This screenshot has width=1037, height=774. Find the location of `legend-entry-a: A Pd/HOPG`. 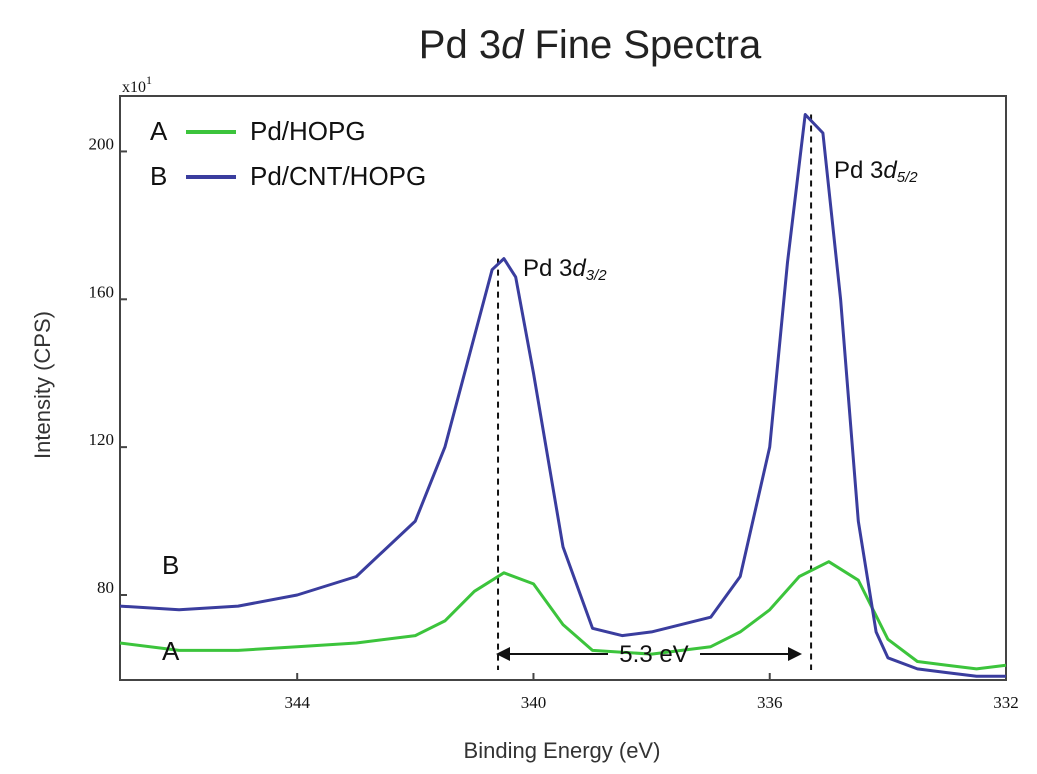

legend-entry-a: A Pd/HOPG is located at coordinates (258, 131).